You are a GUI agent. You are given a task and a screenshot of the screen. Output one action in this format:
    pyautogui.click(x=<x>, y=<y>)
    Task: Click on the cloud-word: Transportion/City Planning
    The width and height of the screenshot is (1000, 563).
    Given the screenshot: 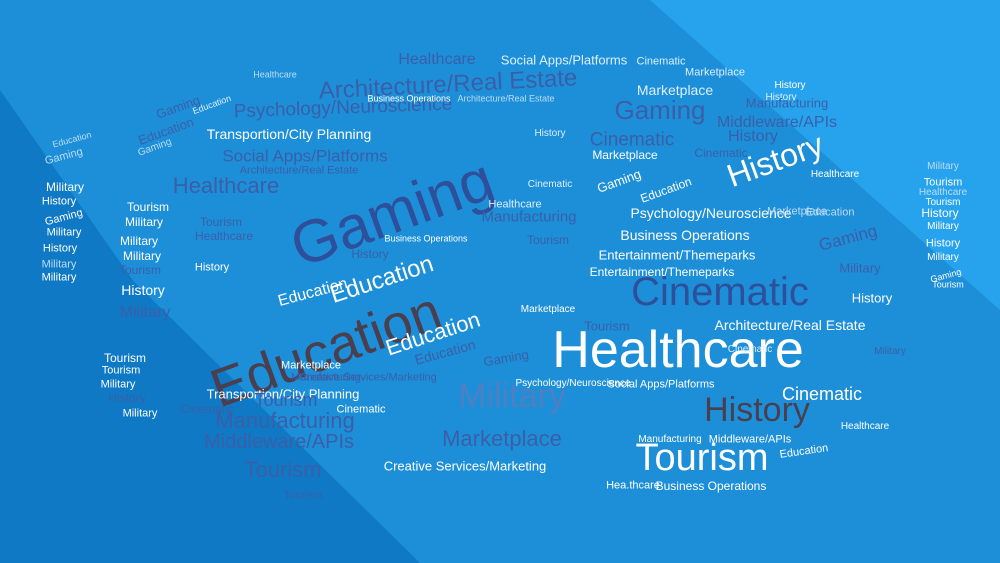 What is the action you would take?
    pyautogui.click(x=283, y=394)
    